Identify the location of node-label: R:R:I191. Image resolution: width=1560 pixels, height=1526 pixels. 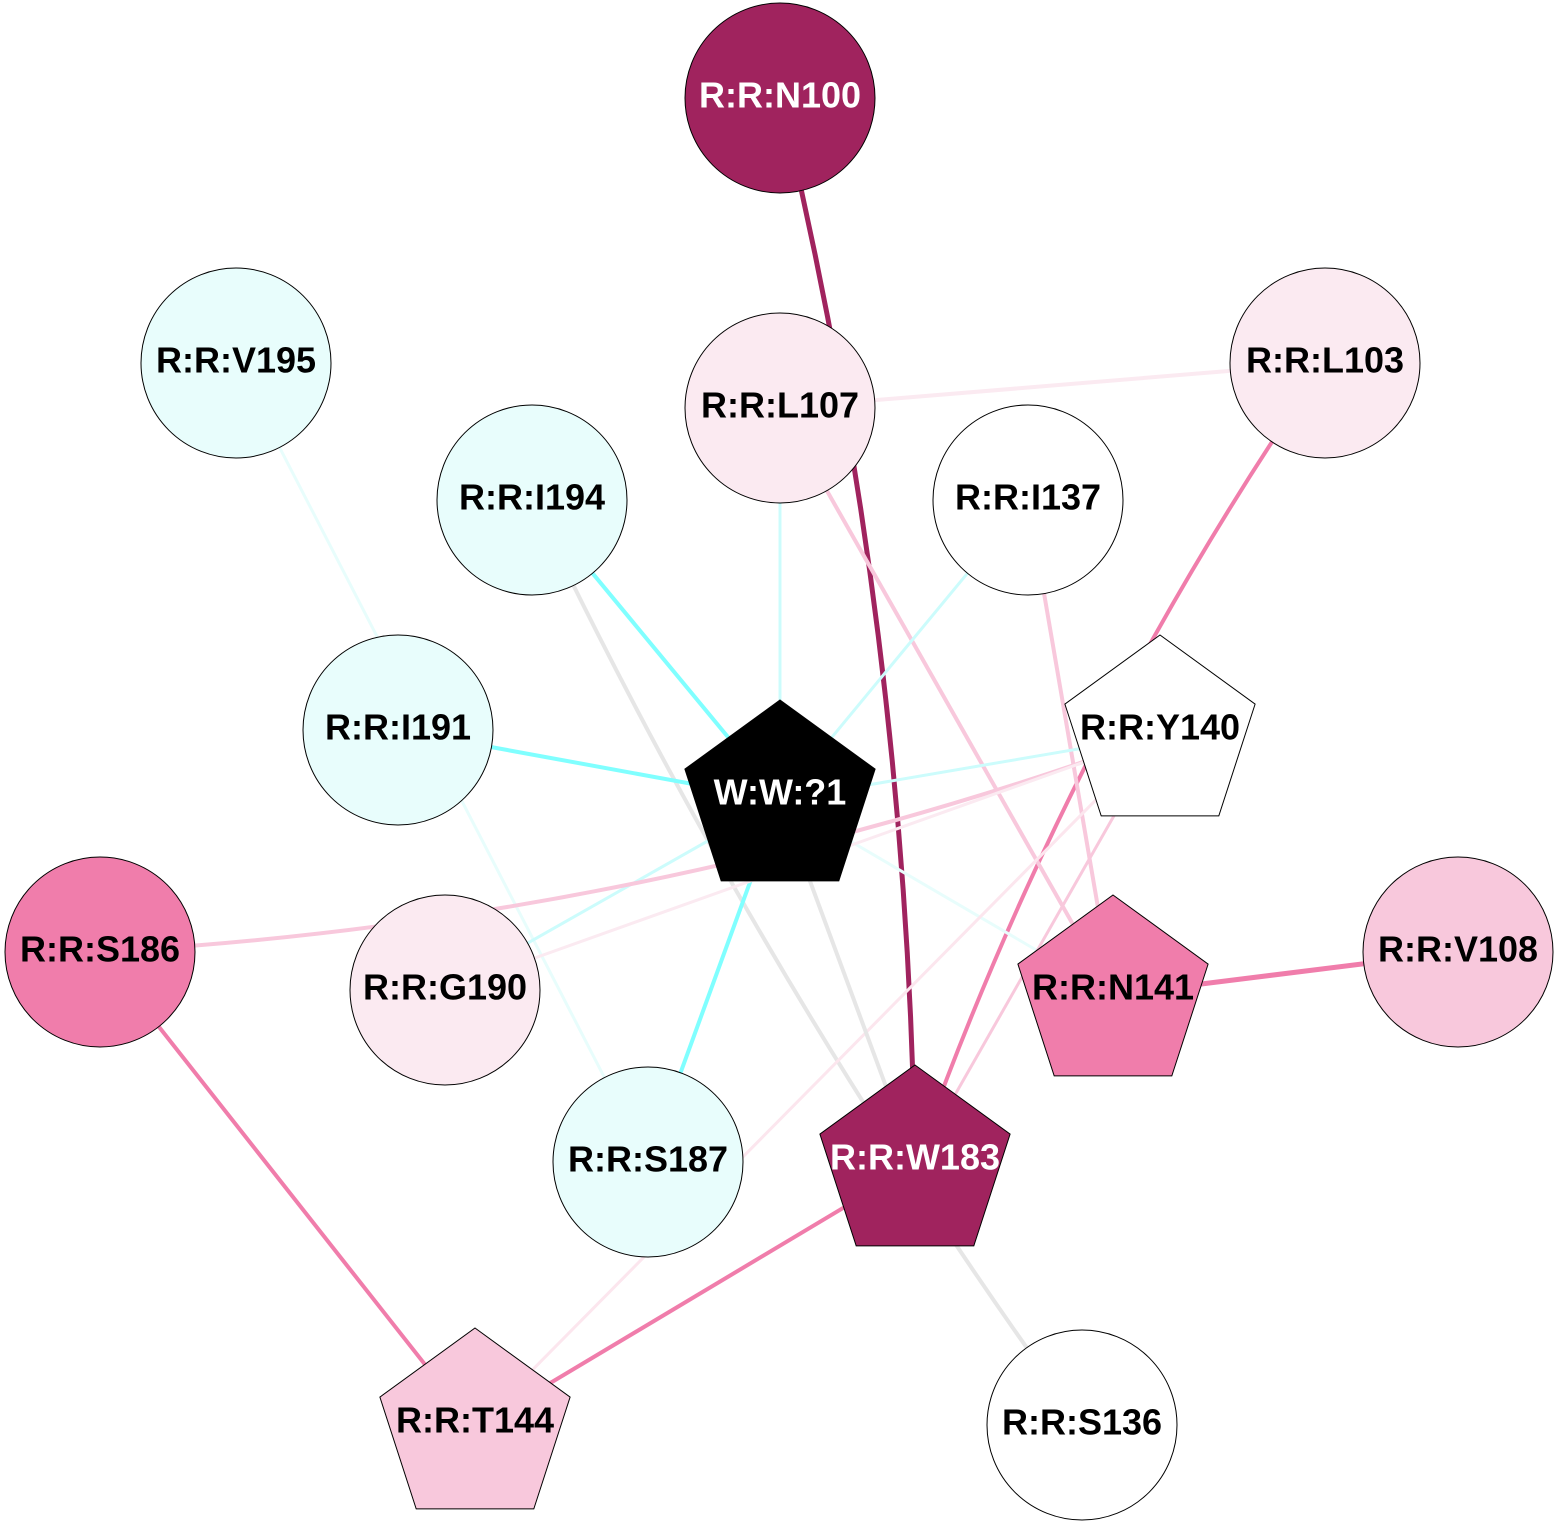
(398, 727).